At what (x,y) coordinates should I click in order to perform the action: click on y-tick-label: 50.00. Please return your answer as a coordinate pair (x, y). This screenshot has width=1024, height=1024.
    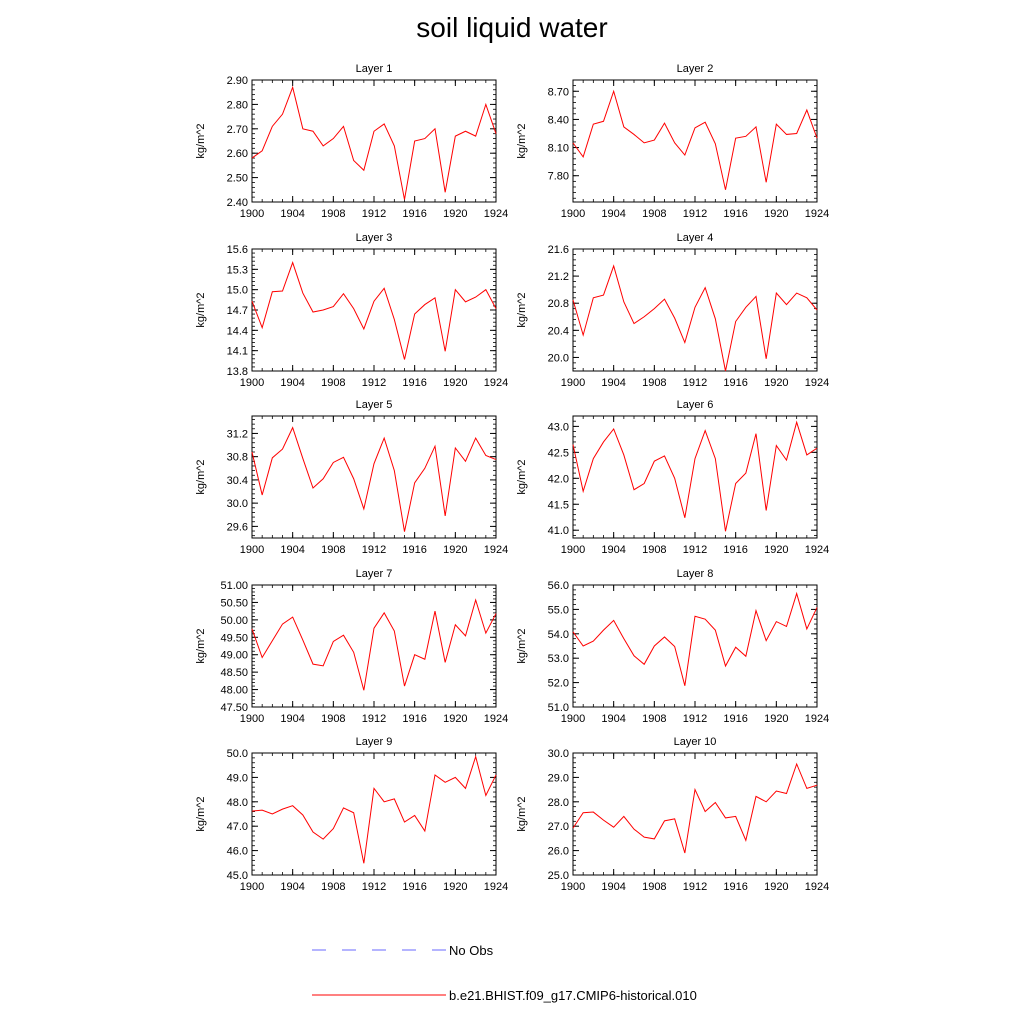
    Looking at the image, I should click on (234, 621).